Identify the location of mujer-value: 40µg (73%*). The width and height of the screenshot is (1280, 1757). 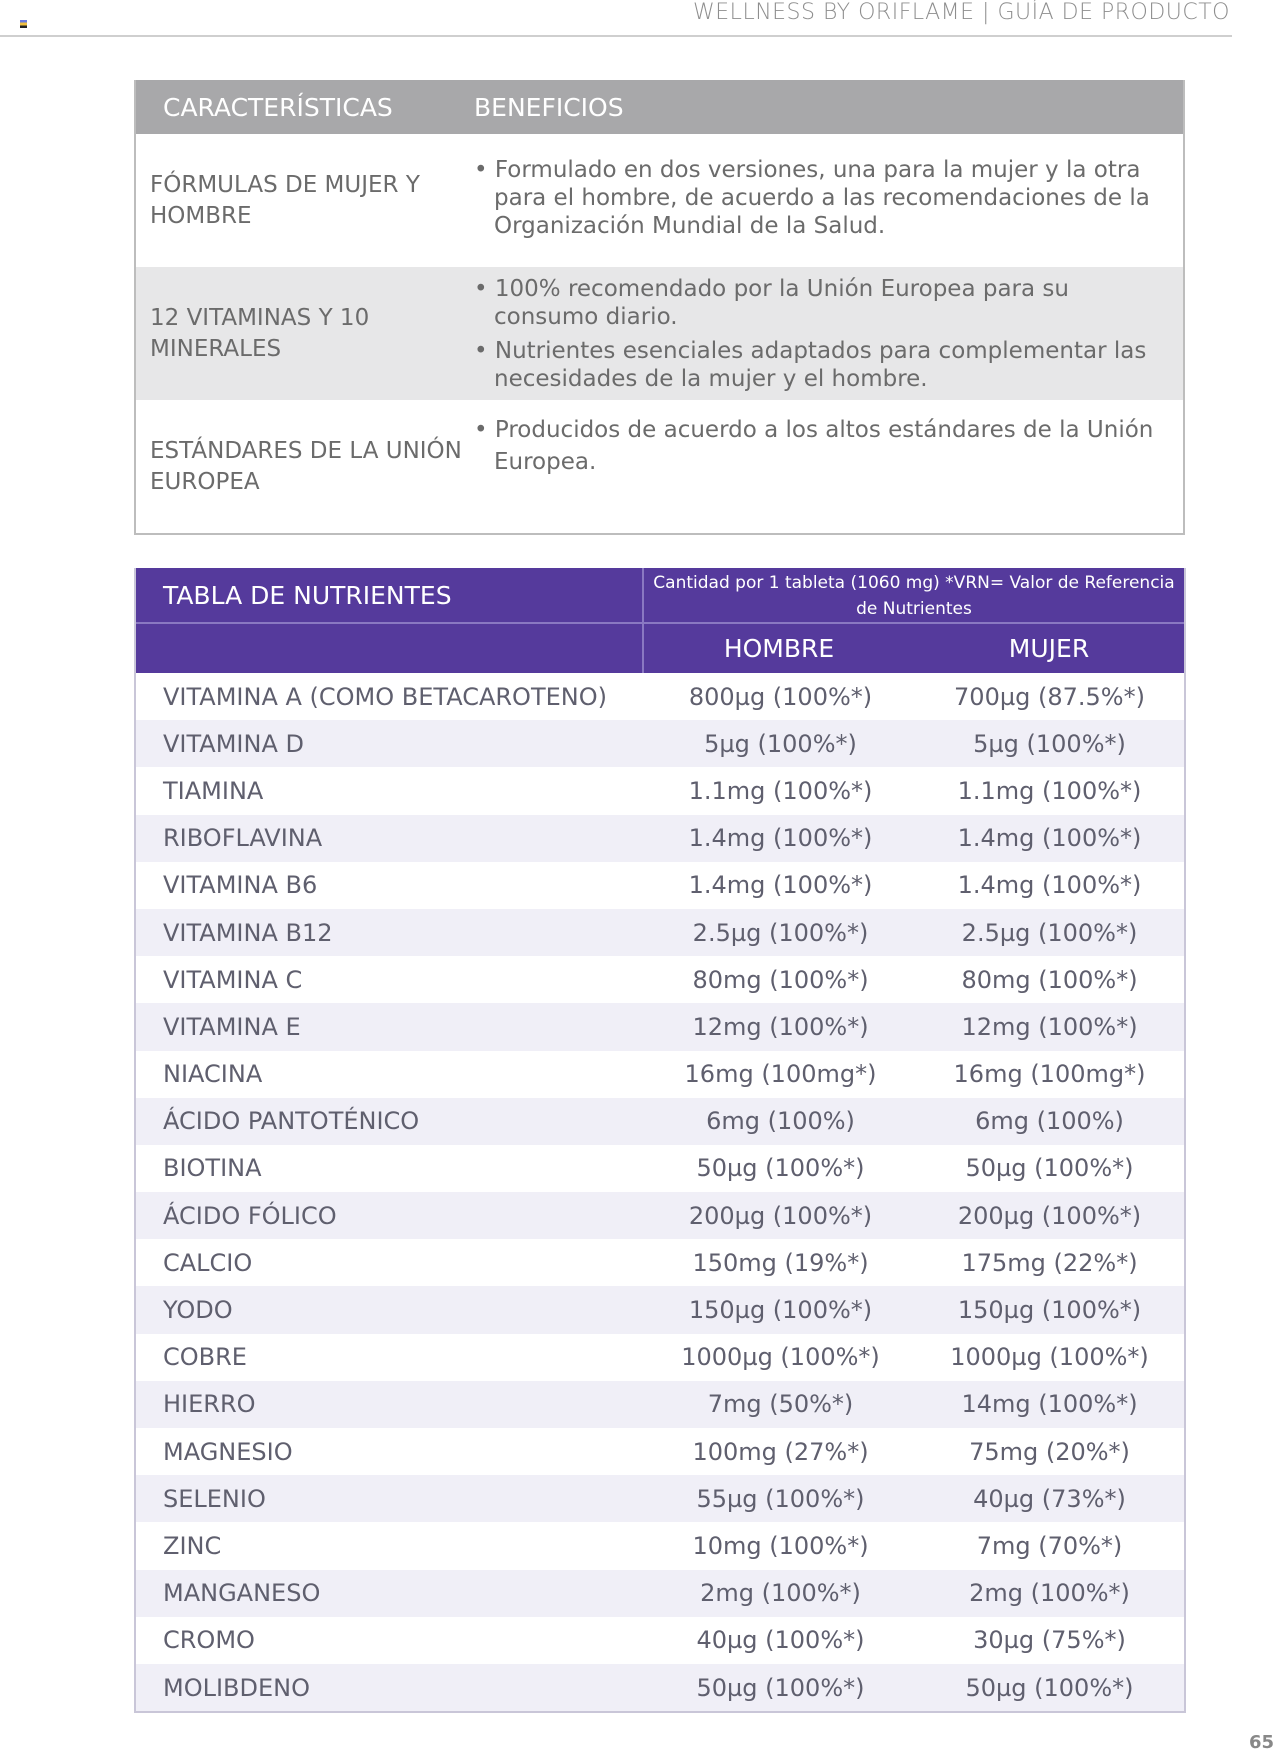
(1049, 1498).